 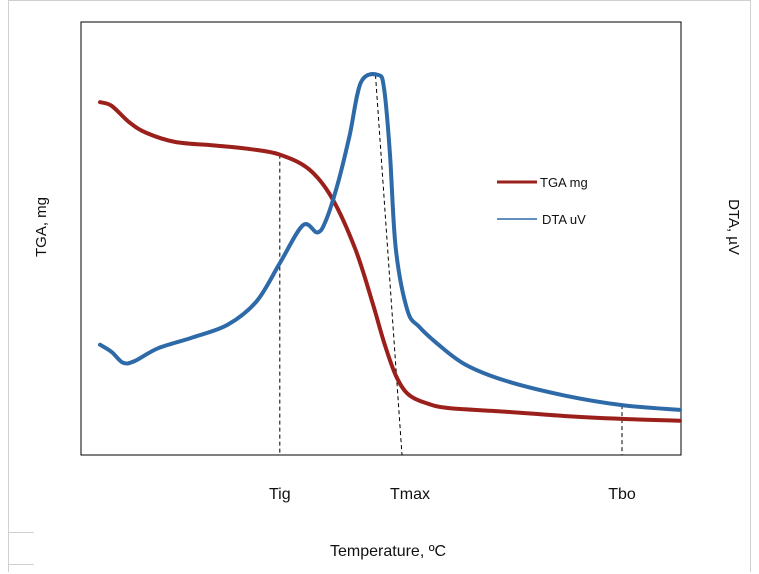 What do you see at coordinates (280, 494) in the screenshot?
I see `x-tick-label-tig: Tig` at bounding box center [280, 494].